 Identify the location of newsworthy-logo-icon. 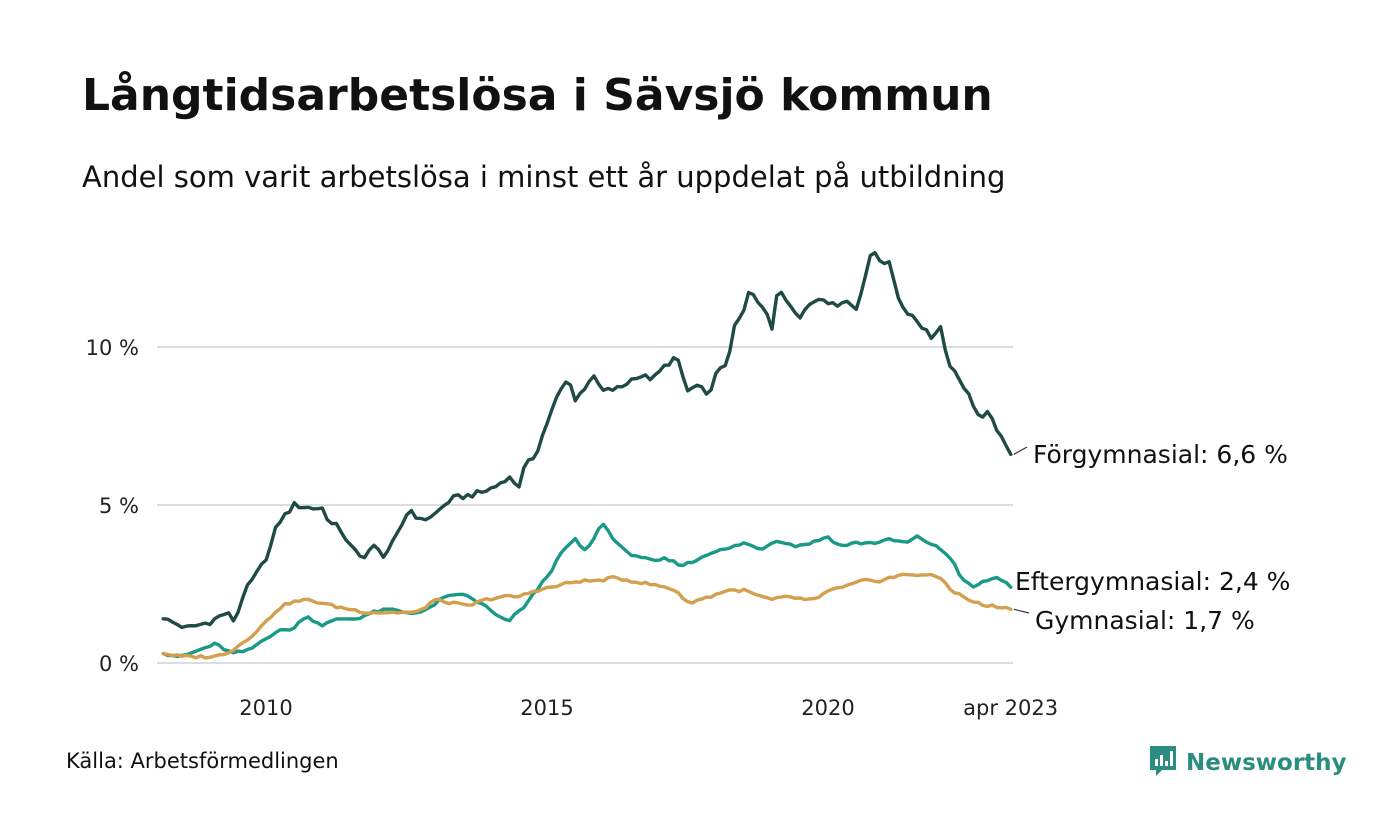
(1163, 763).